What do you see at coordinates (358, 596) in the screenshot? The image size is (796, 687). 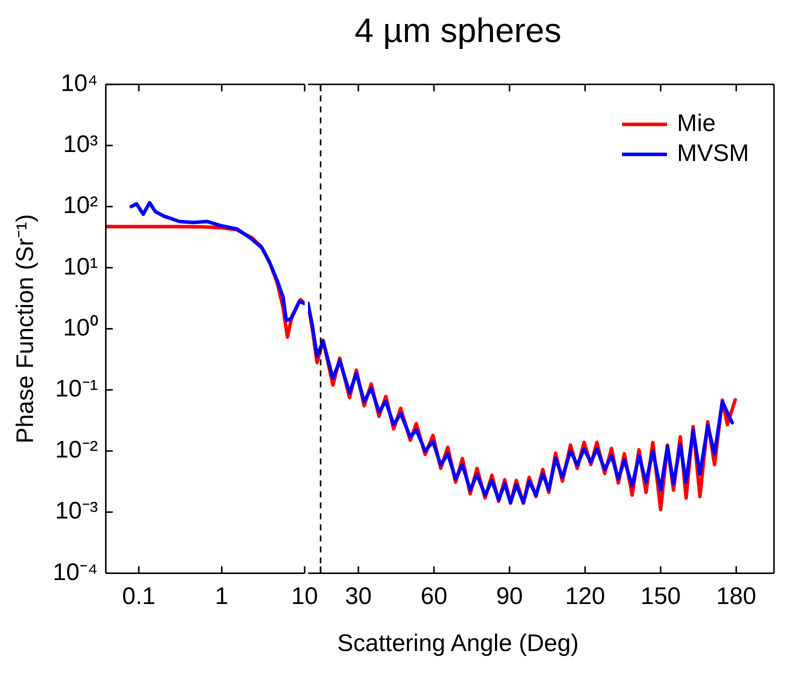 I see `x-tick-label: 30` at bounding box center [358, 596].